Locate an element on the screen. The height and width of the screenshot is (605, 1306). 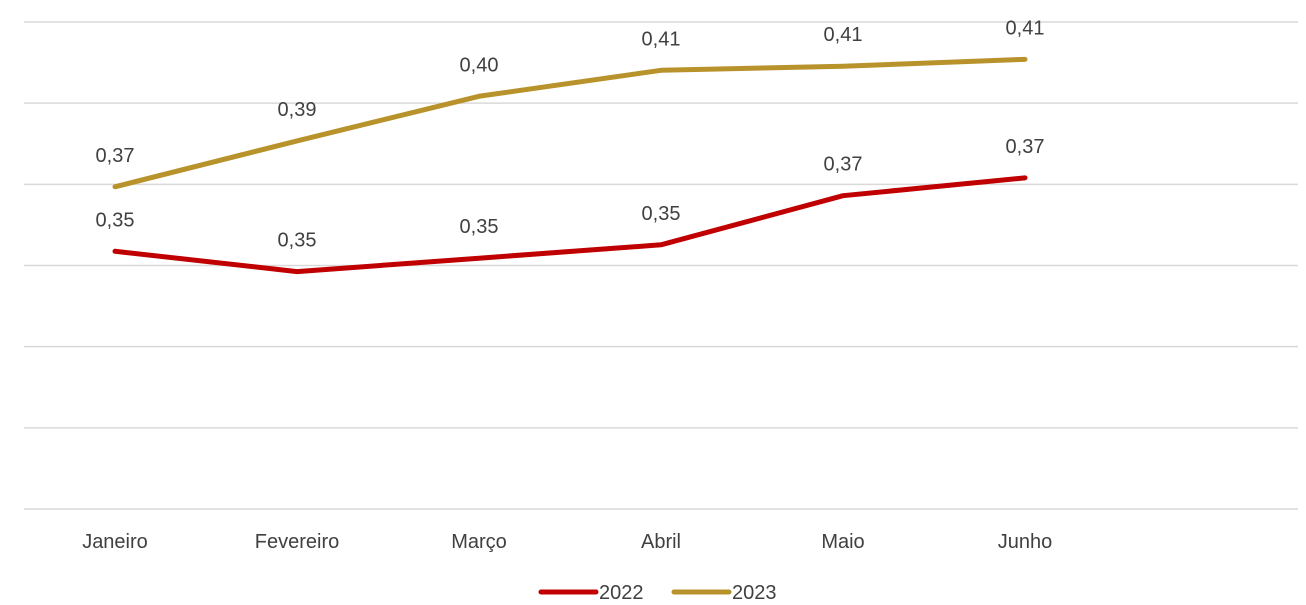
data-label-2023-0: 0,37 is located at coordinates (115, 156).